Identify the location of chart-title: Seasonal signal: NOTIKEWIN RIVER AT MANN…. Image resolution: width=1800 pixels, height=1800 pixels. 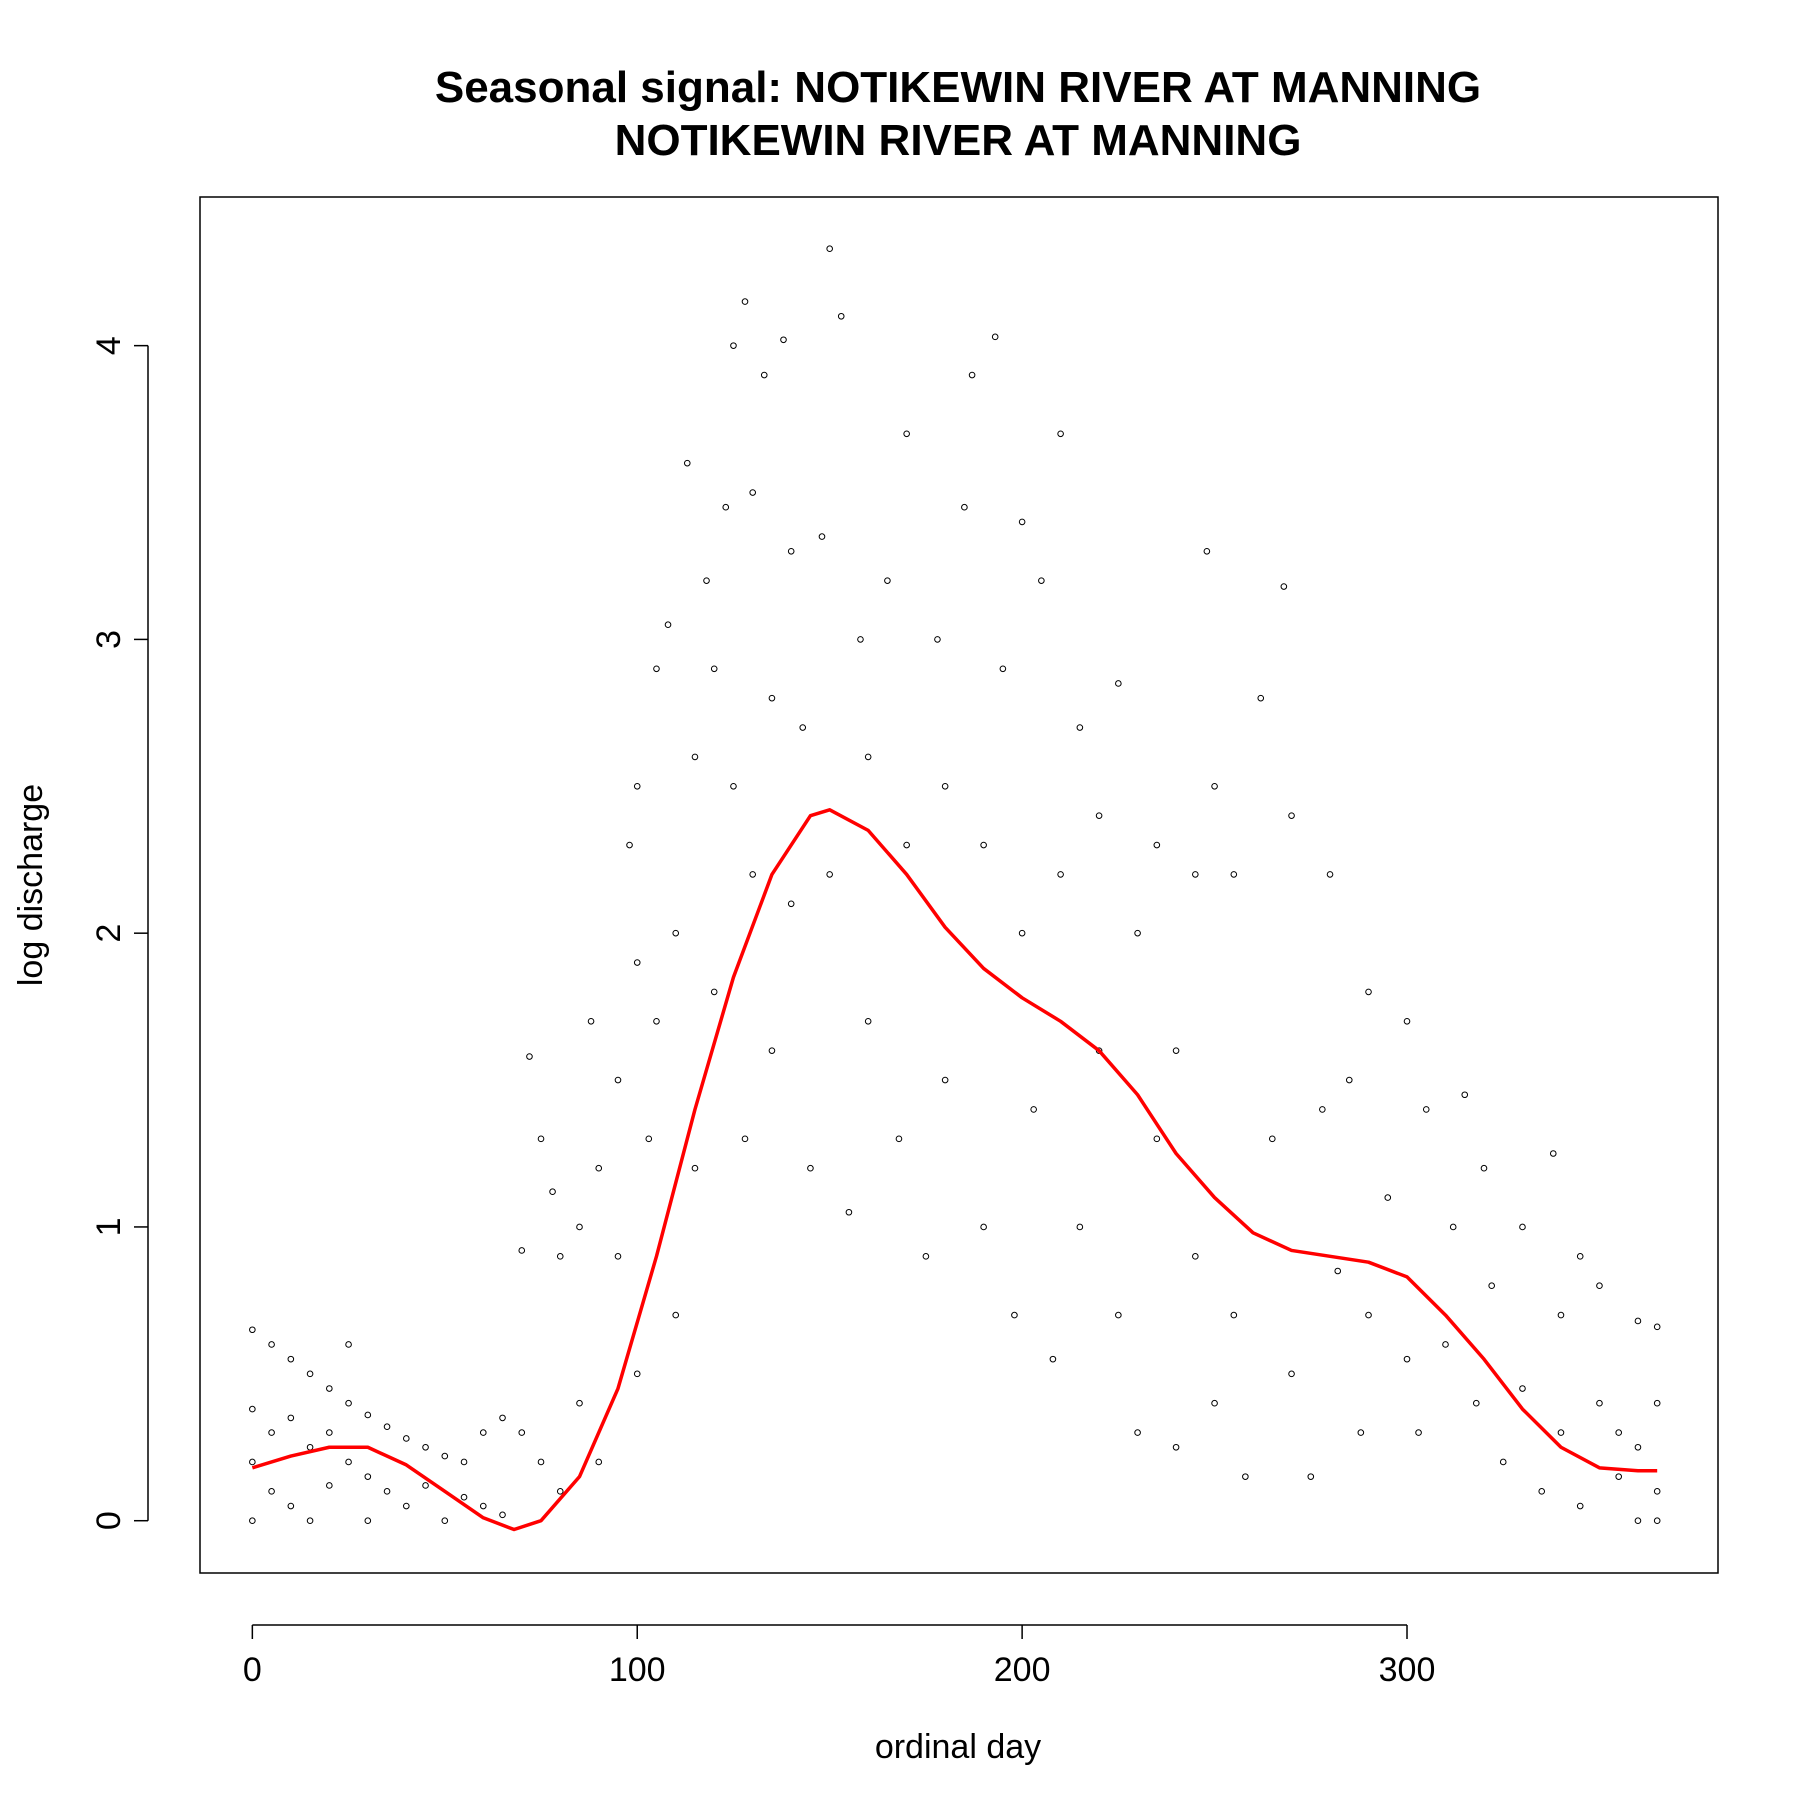
(958, 87).